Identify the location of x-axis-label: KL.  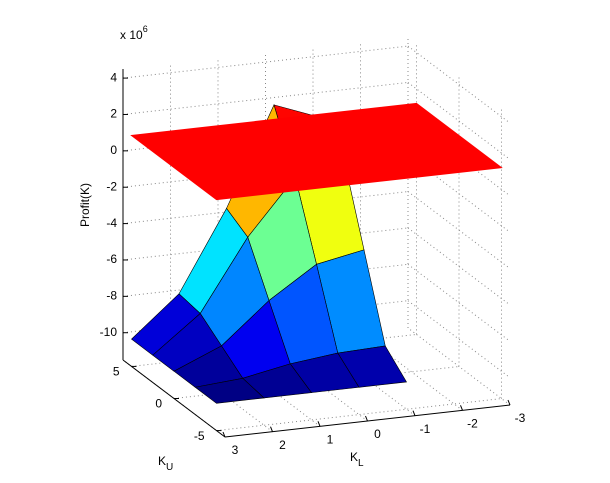
(357, 459).